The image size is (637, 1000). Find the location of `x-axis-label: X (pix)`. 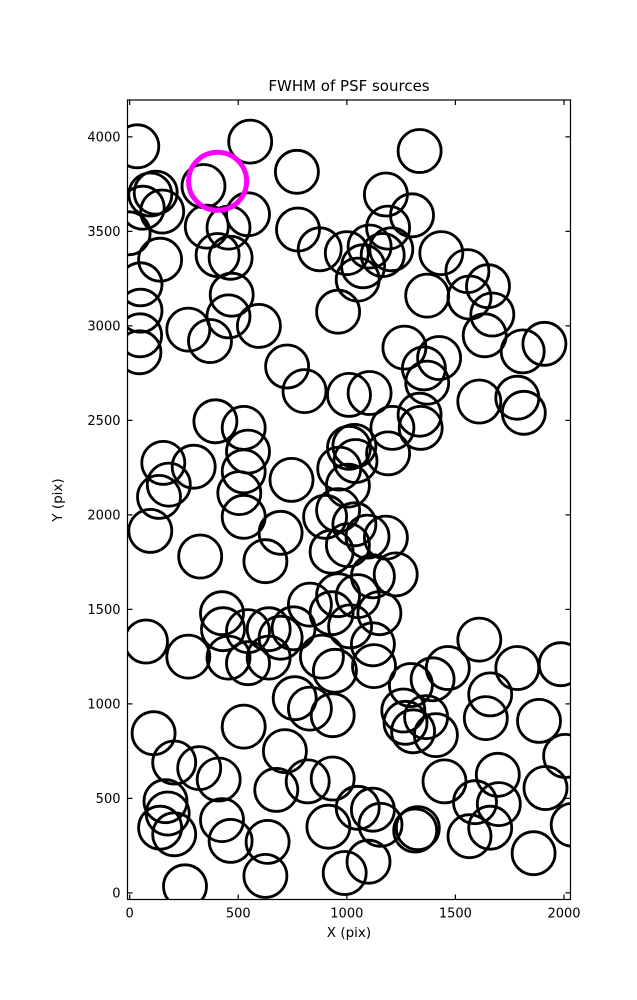

x-axis-label: X (pix) is located at coordinates (349, 933).